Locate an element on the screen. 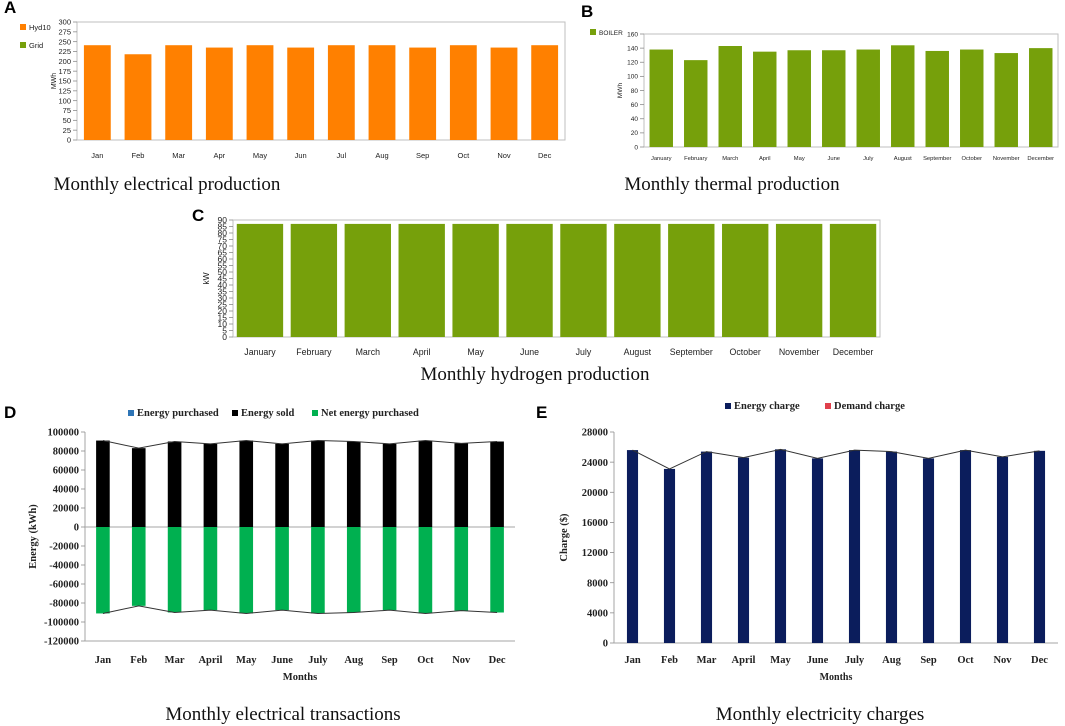 The height and width of the screenshot is (726, 1065). legend-label: BOILER is located at coordinates (611, 33).